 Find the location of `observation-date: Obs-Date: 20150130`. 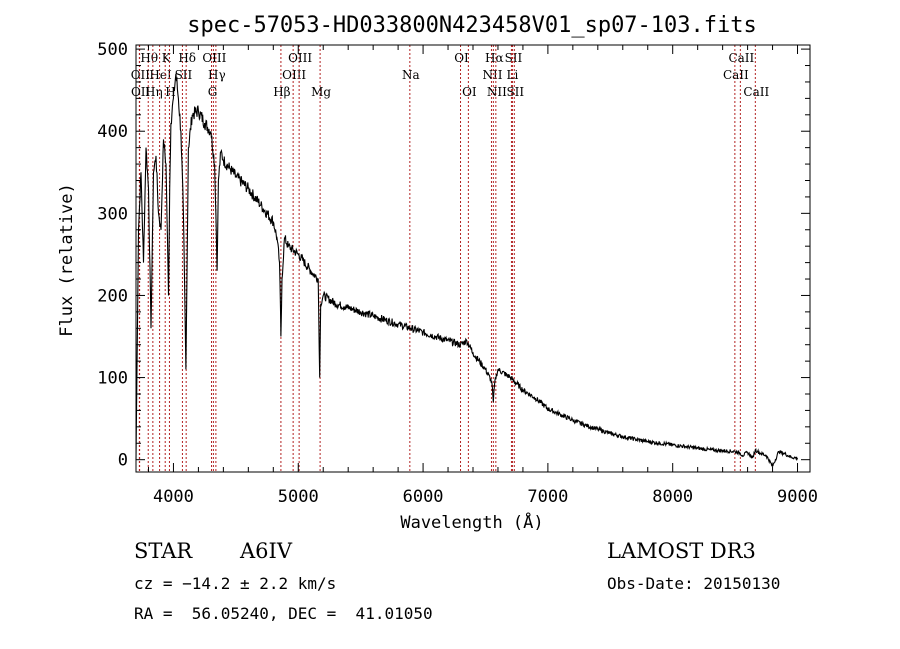

observation-date: Obs-Date: 20150130 is located at coordinates (694, 583).